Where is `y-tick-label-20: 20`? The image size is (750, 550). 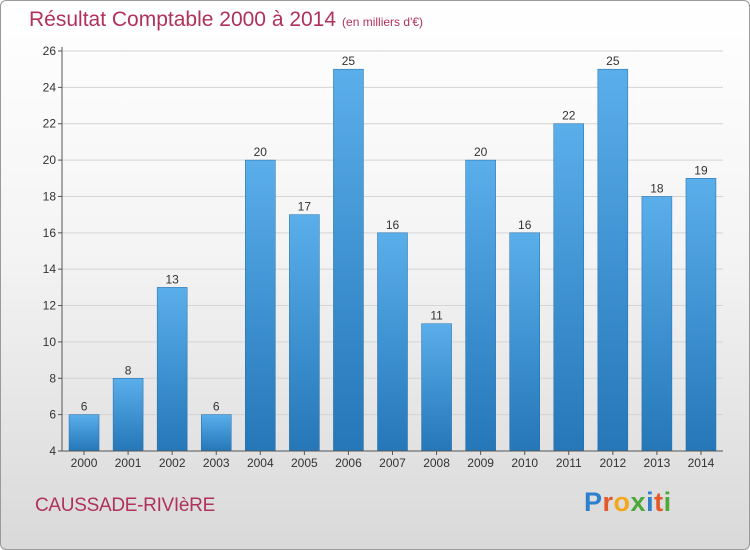
y-tick-label-20: 20 is located at coordinates (50, 160).